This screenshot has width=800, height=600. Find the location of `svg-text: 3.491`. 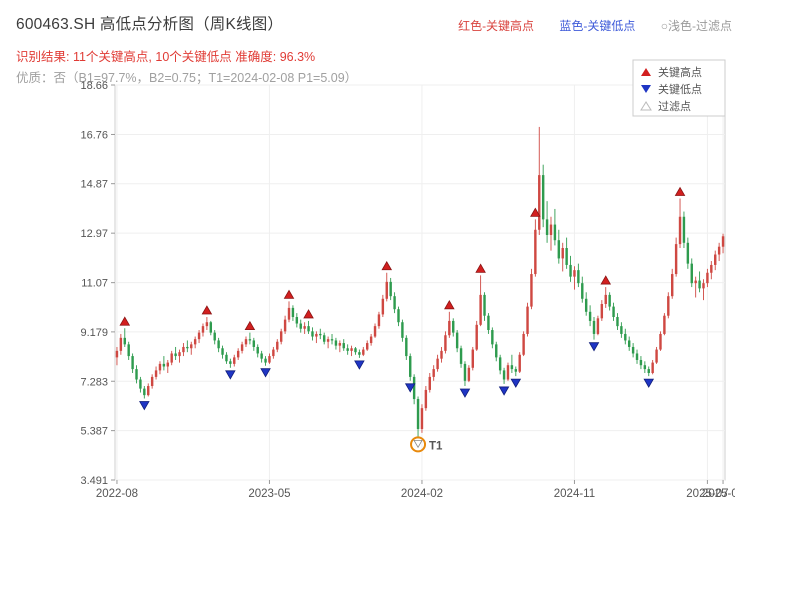

svg-text: 3.491 is located at coordinates (94, 481).